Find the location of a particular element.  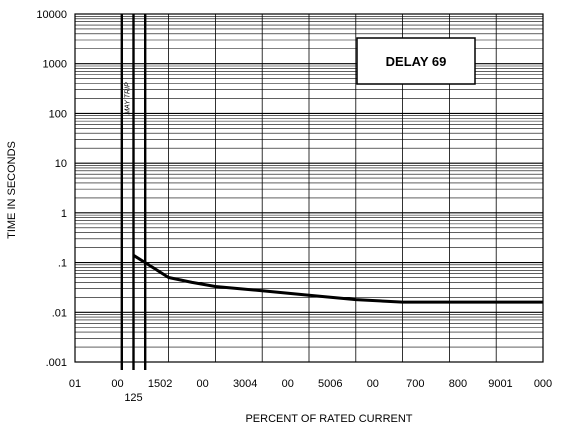

x-tick-labels: 01 00 1502 00 3004 00 5006 00 700 800 9001 000 is located at coordinates (310, 384).